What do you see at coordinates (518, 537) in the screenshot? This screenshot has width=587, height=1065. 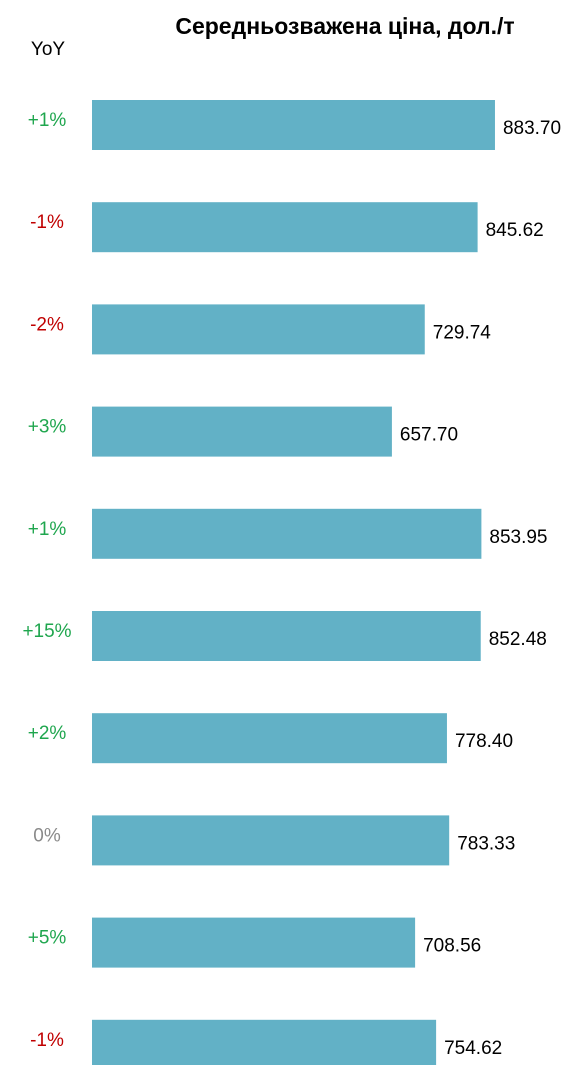 I see `value-label: 853.95` at bounding box center [518, 537].